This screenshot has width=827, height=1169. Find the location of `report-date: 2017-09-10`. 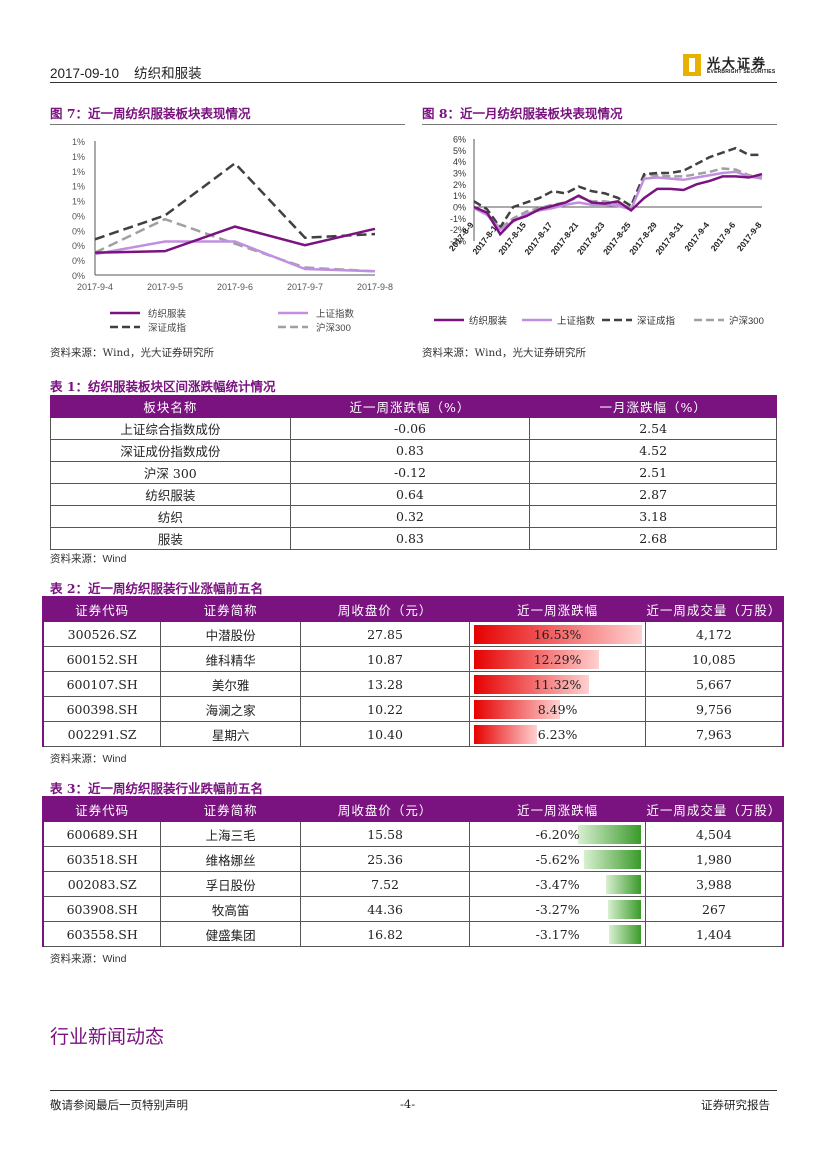

report-date: 2017-09-10 is located at coordinates (85, 73).